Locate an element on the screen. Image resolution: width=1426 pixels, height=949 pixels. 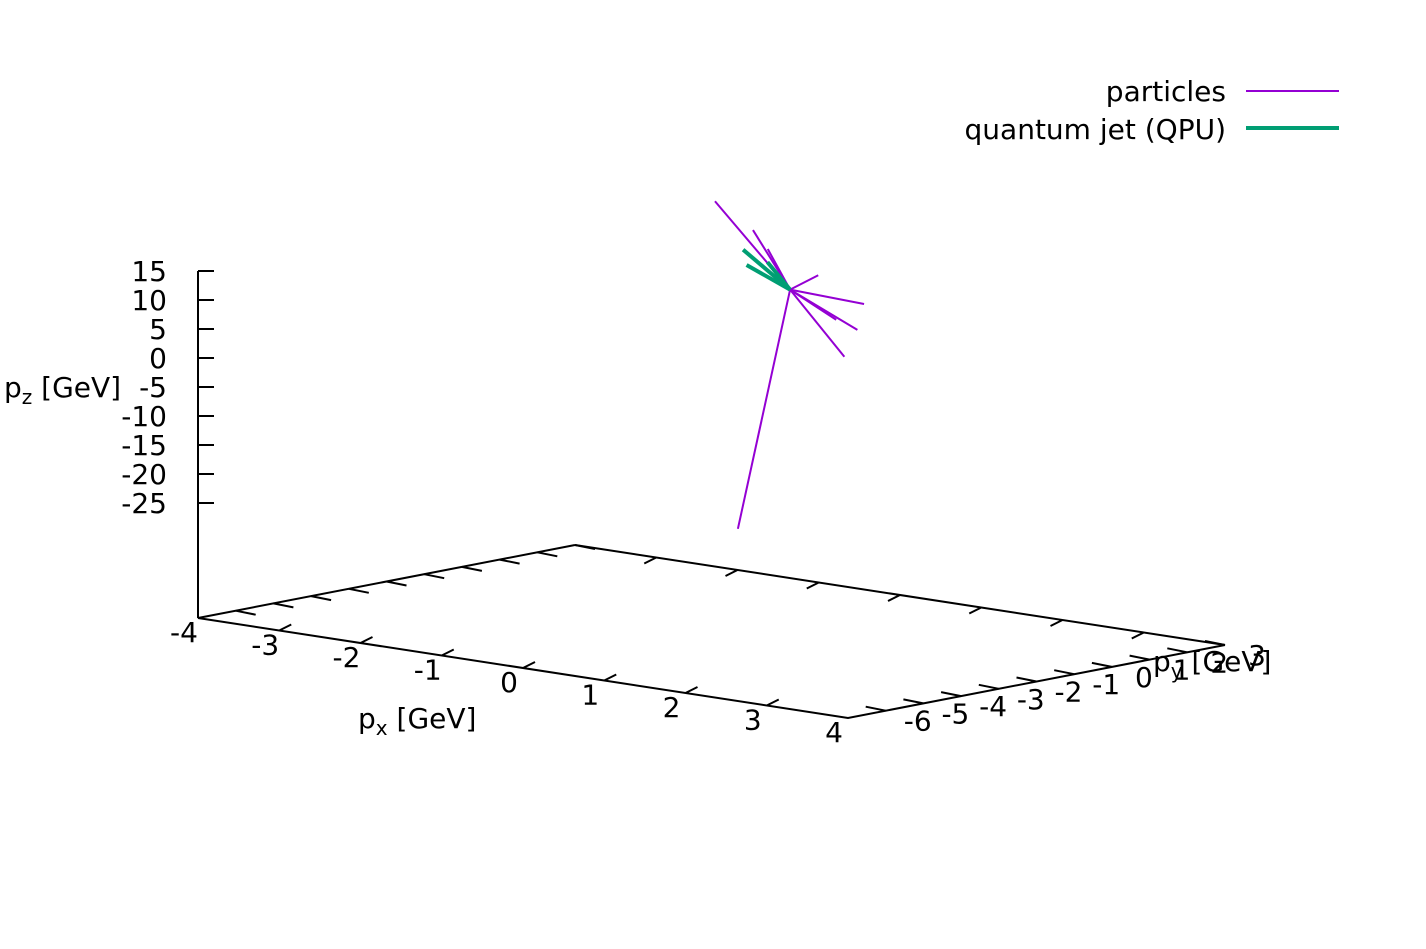
z-tick-label: -15 is located at coordinates (144, 445).